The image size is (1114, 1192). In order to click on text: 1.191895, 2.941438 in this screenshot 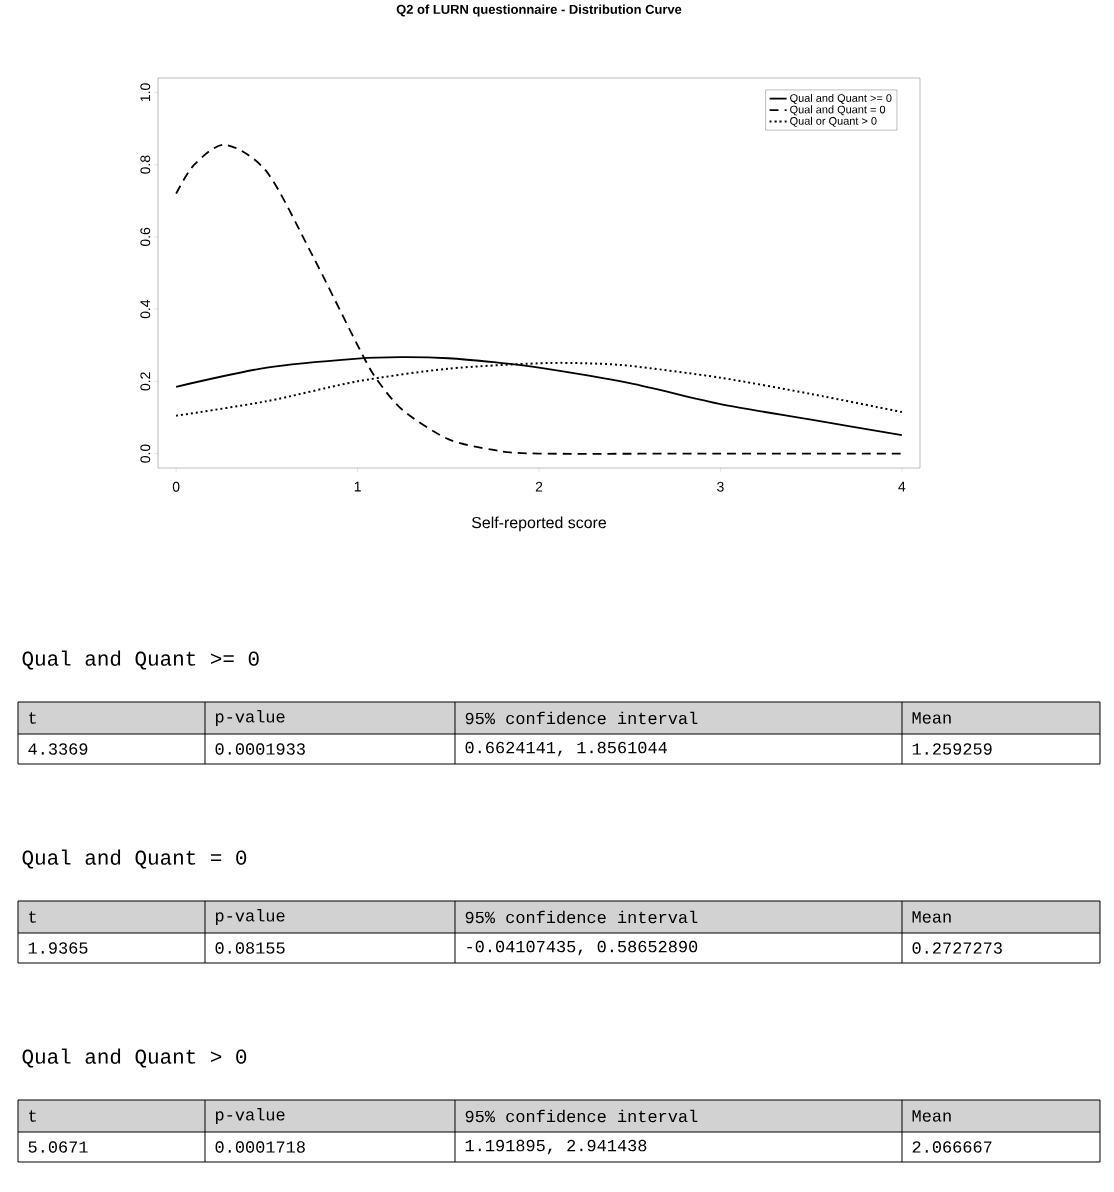, I will do `click(556, 1147)`.